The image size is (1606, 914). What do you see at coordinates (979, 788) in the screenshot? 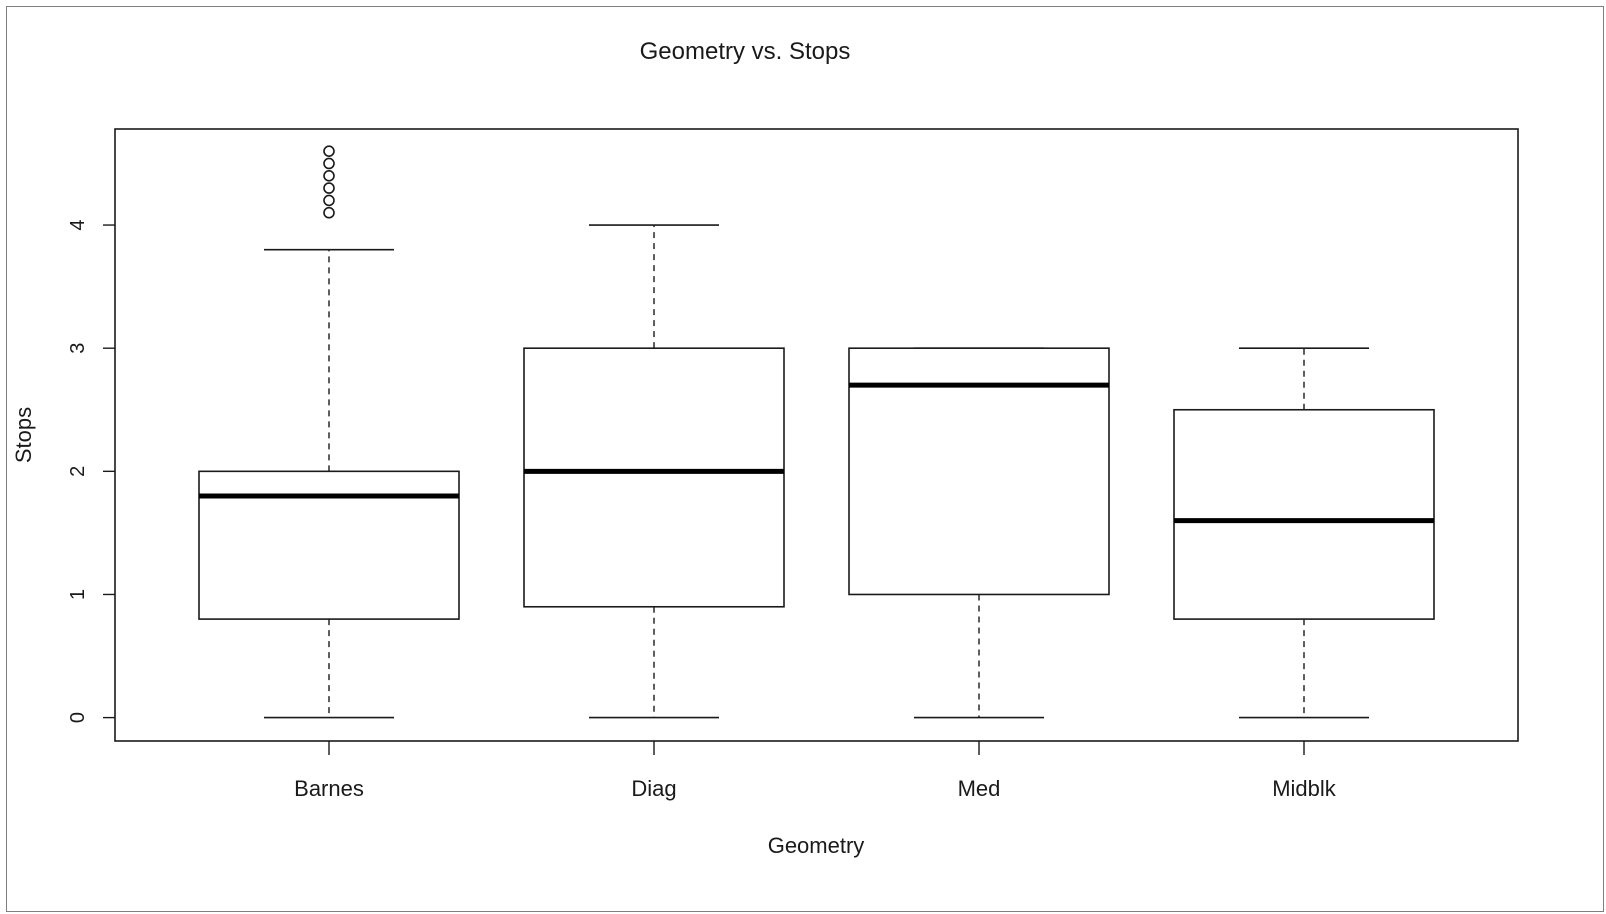
I see `x-tick-label: Med` at bounding box center [979, 788].